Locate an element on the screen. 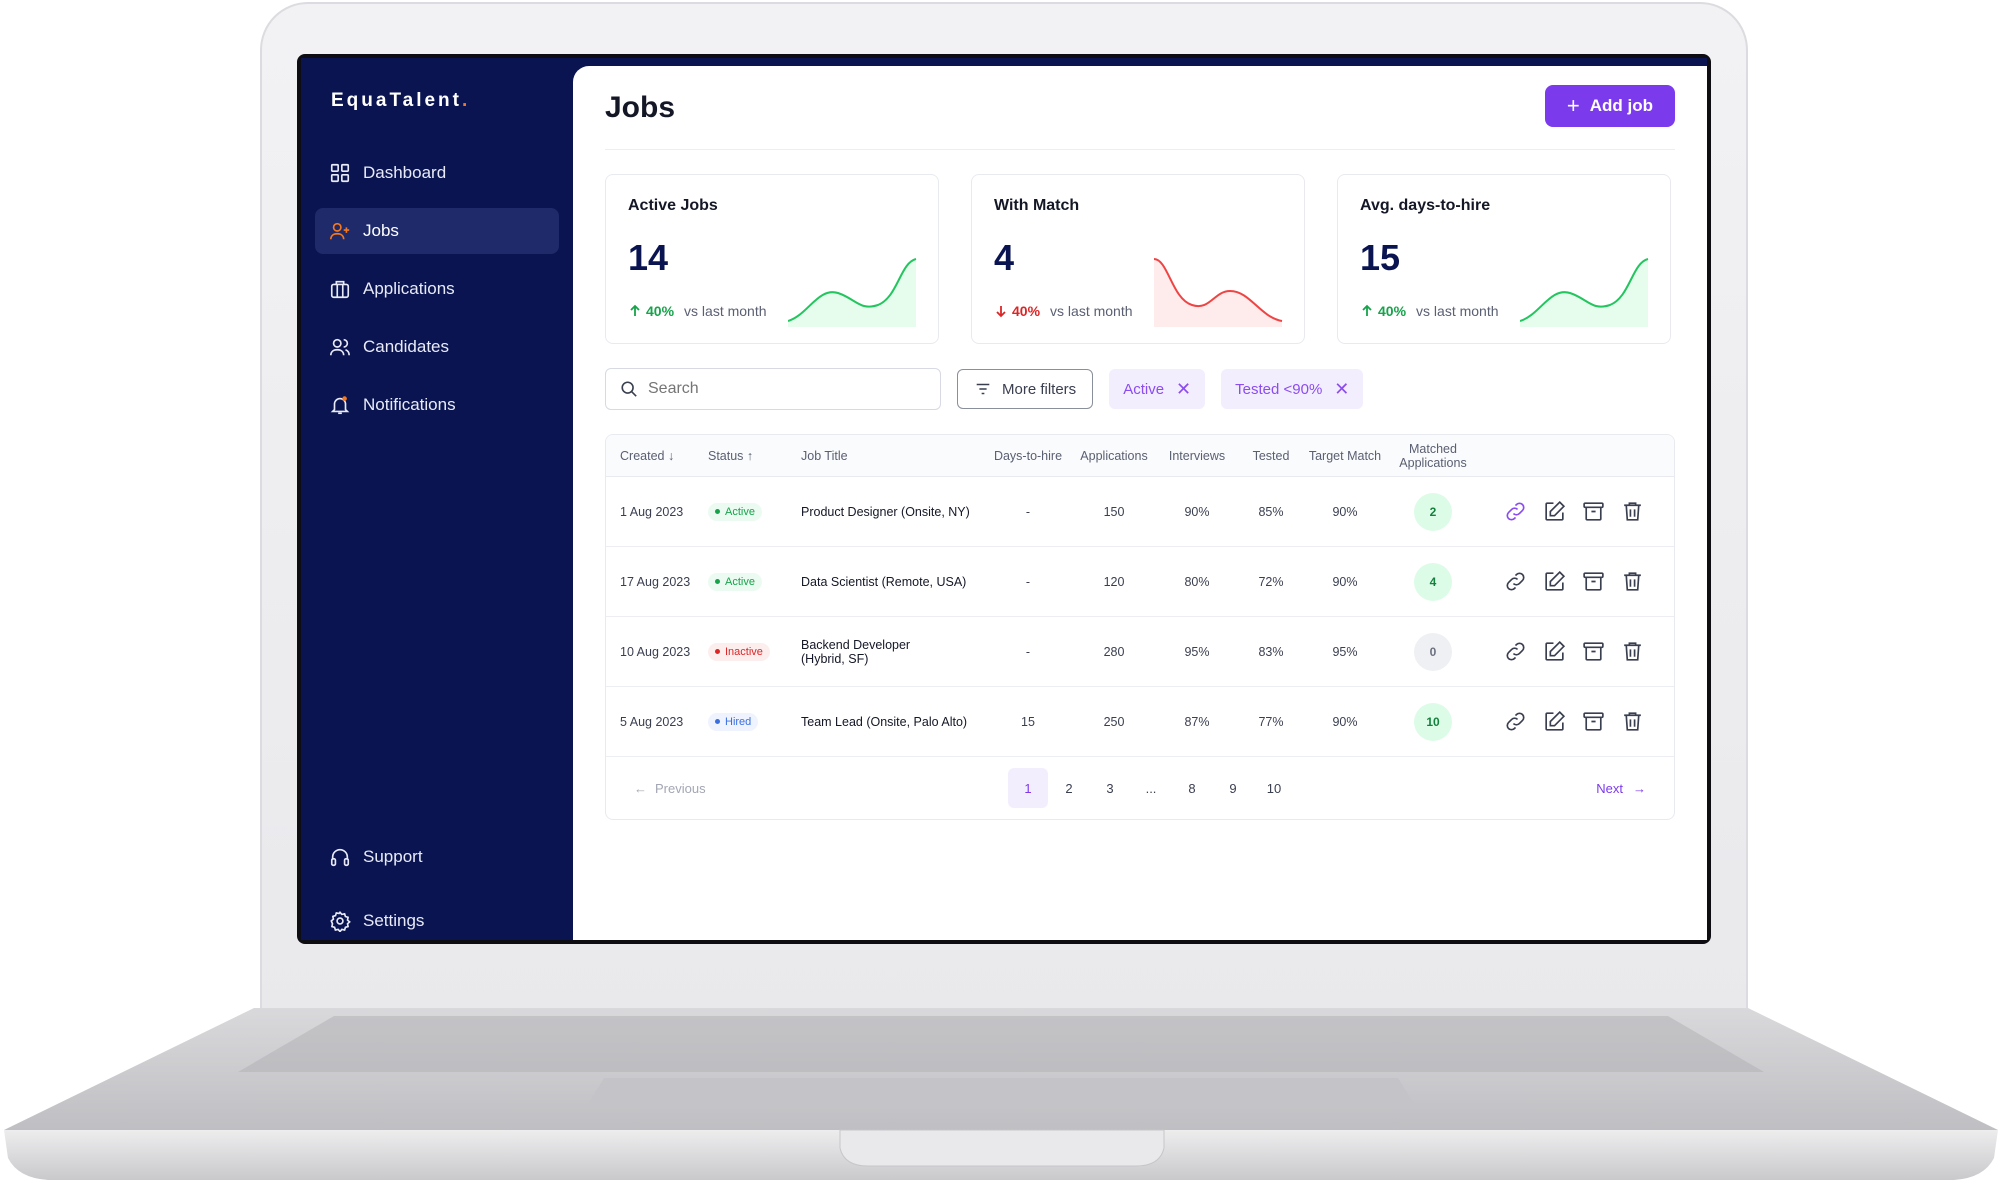  stat-value: 14 is located at coordinates (648, 257).